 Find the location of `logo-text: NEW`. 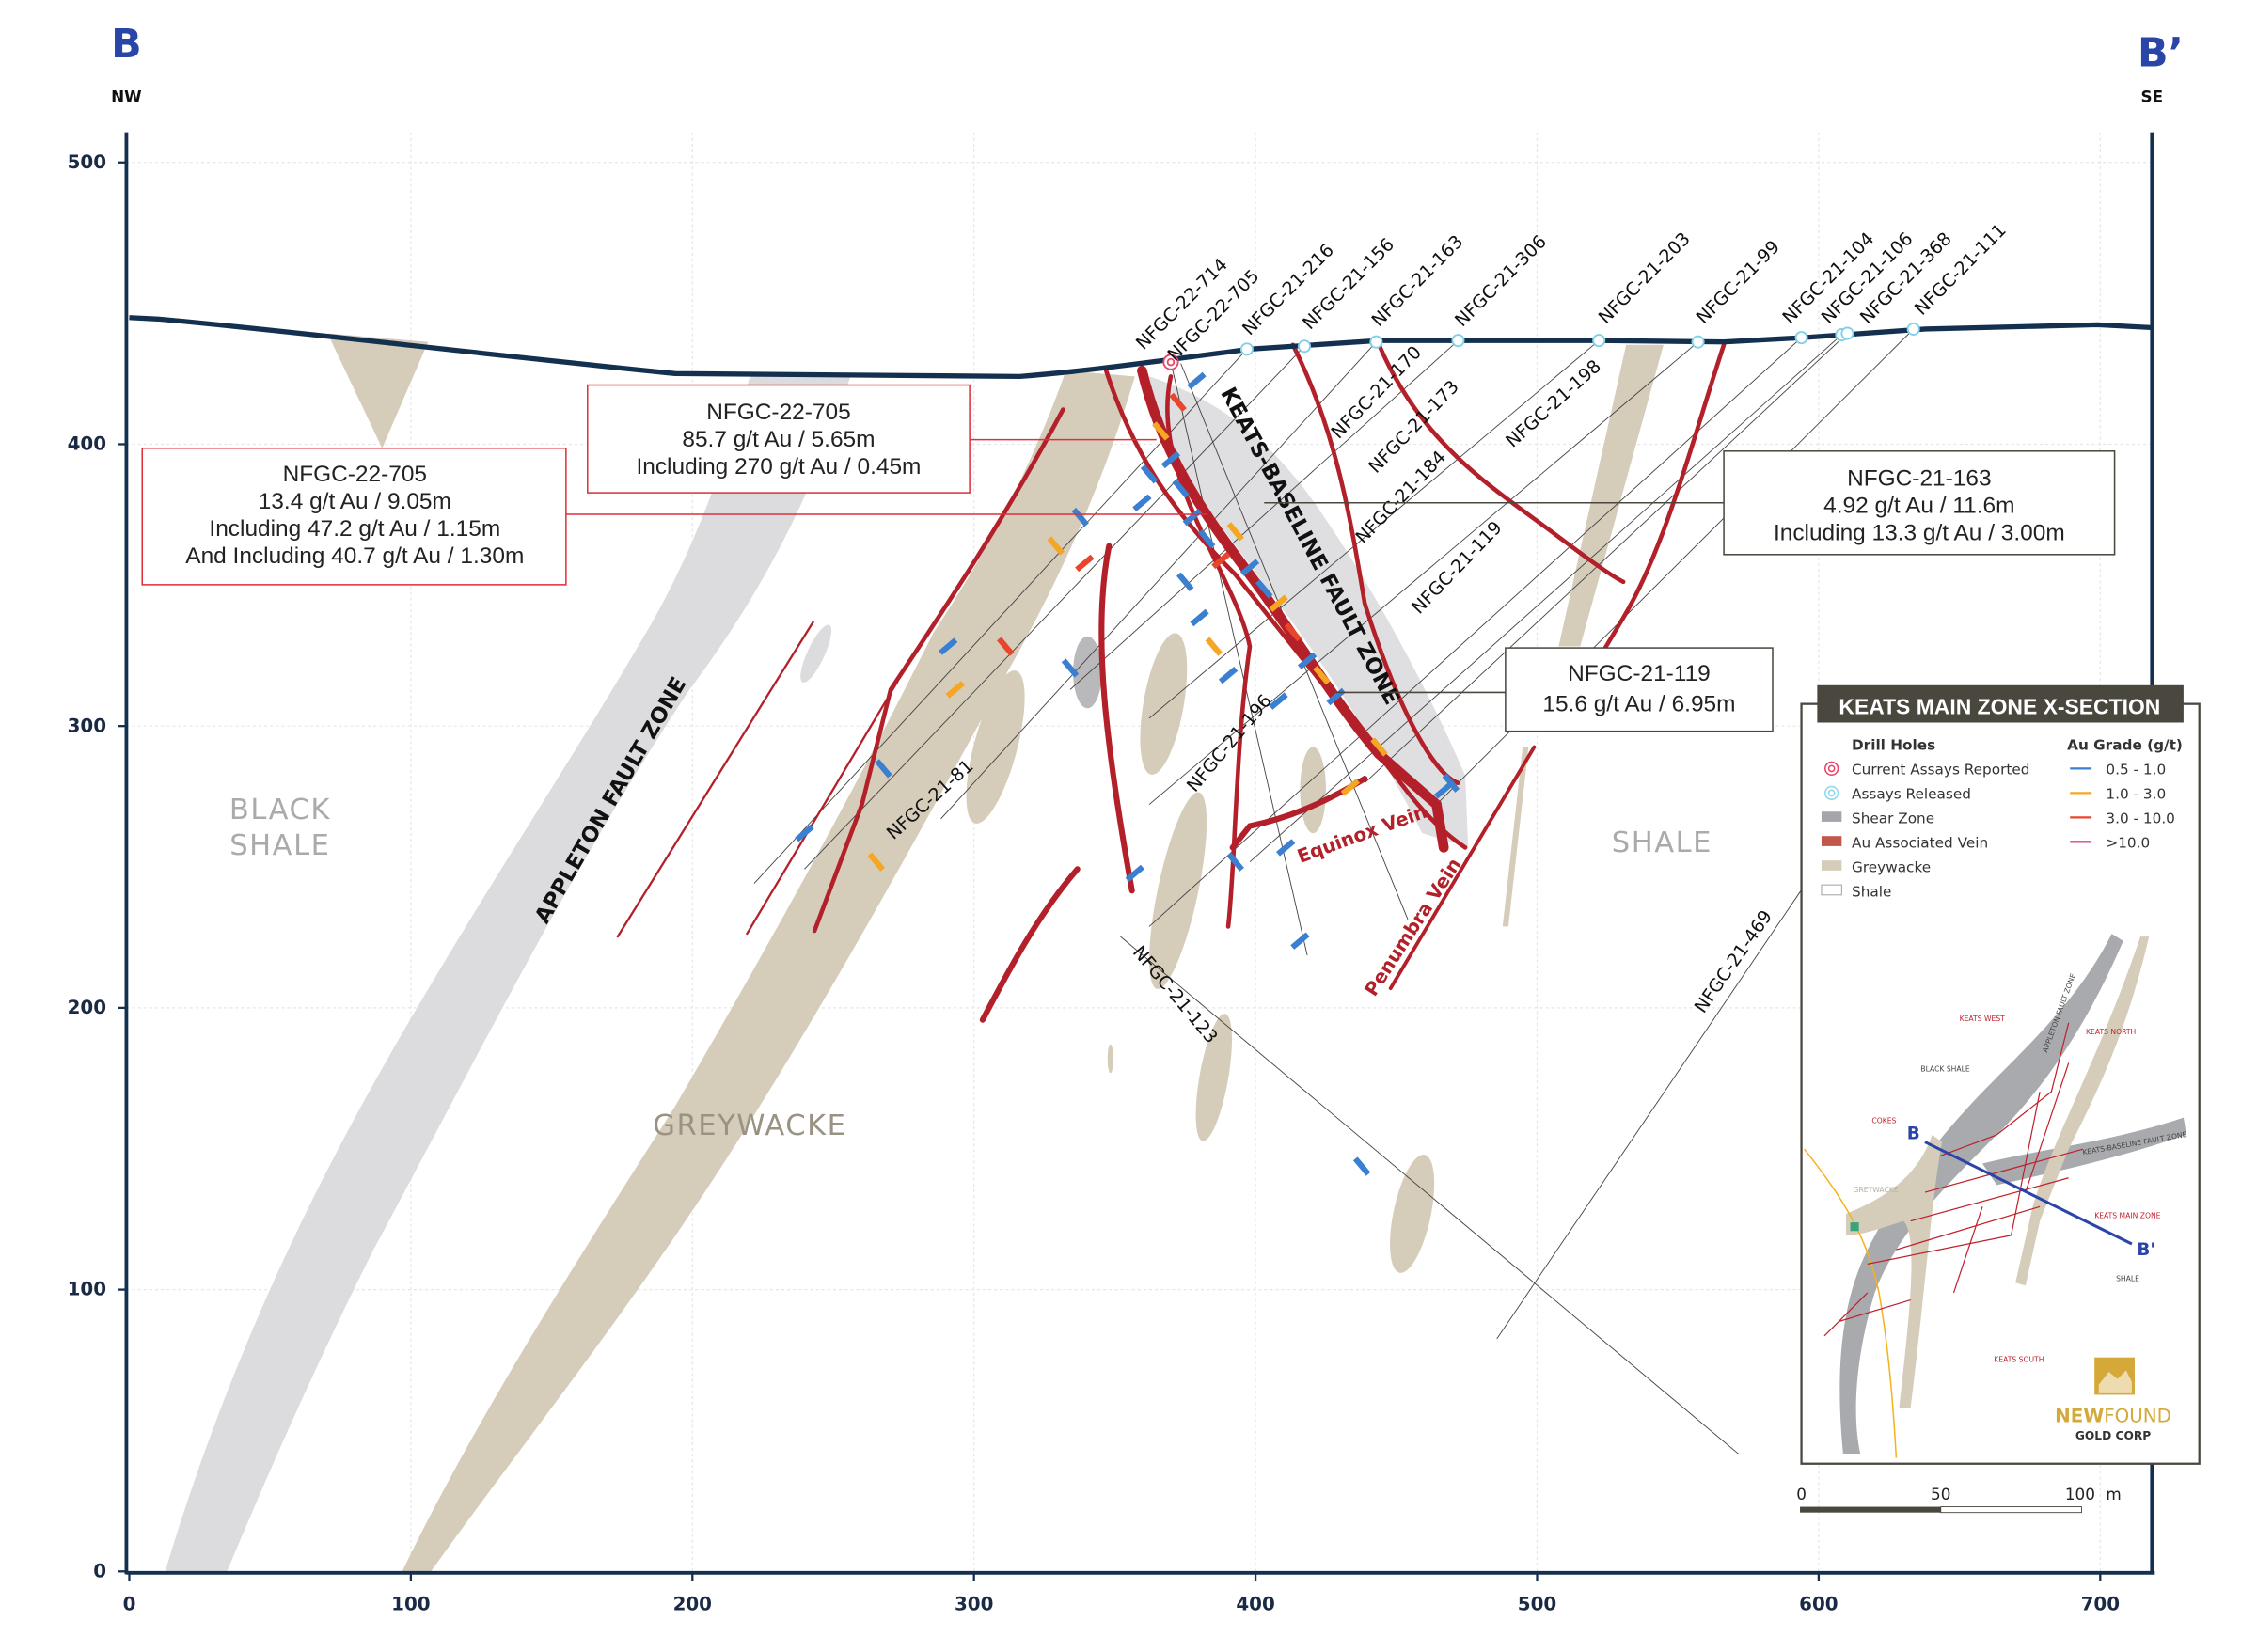

logo-text: NEW is located at coordinates (2079, 1416).